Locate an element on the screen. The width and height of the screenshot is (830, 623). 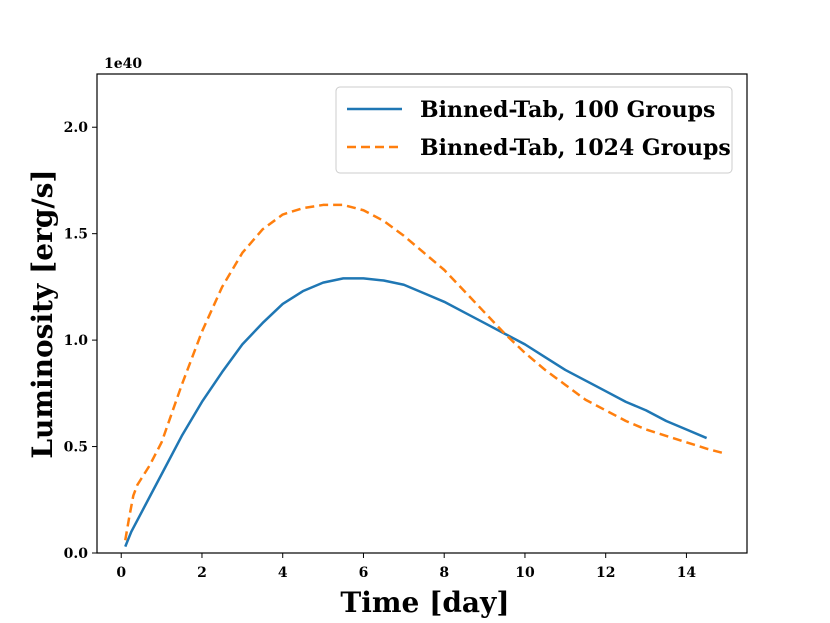
x-tick-label: 0 is located at coordinates (121, 573).